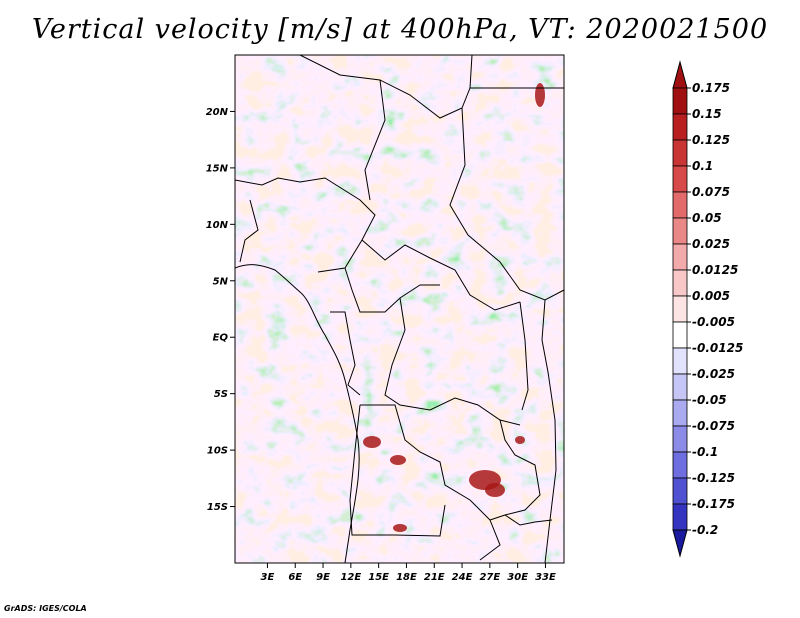 This screenshot has width=800, height=618. What do you see at coordinates (406, 577) in the screenshot?
I see `lon-tick-label: 18E` at bounding box center [406, 577].